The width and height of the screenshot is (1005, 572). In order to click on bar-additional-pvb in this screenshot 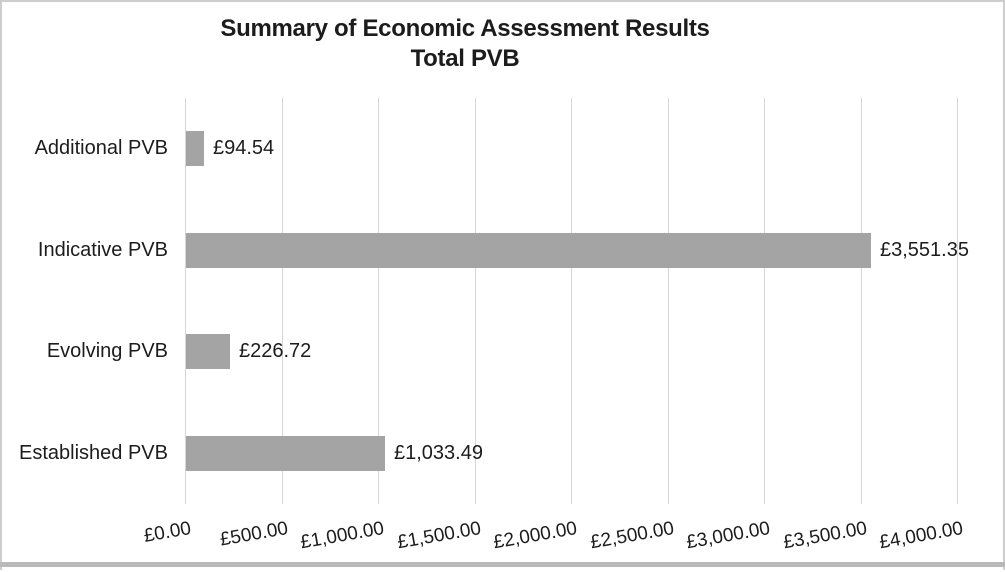, I will do `click(195, 148)`.